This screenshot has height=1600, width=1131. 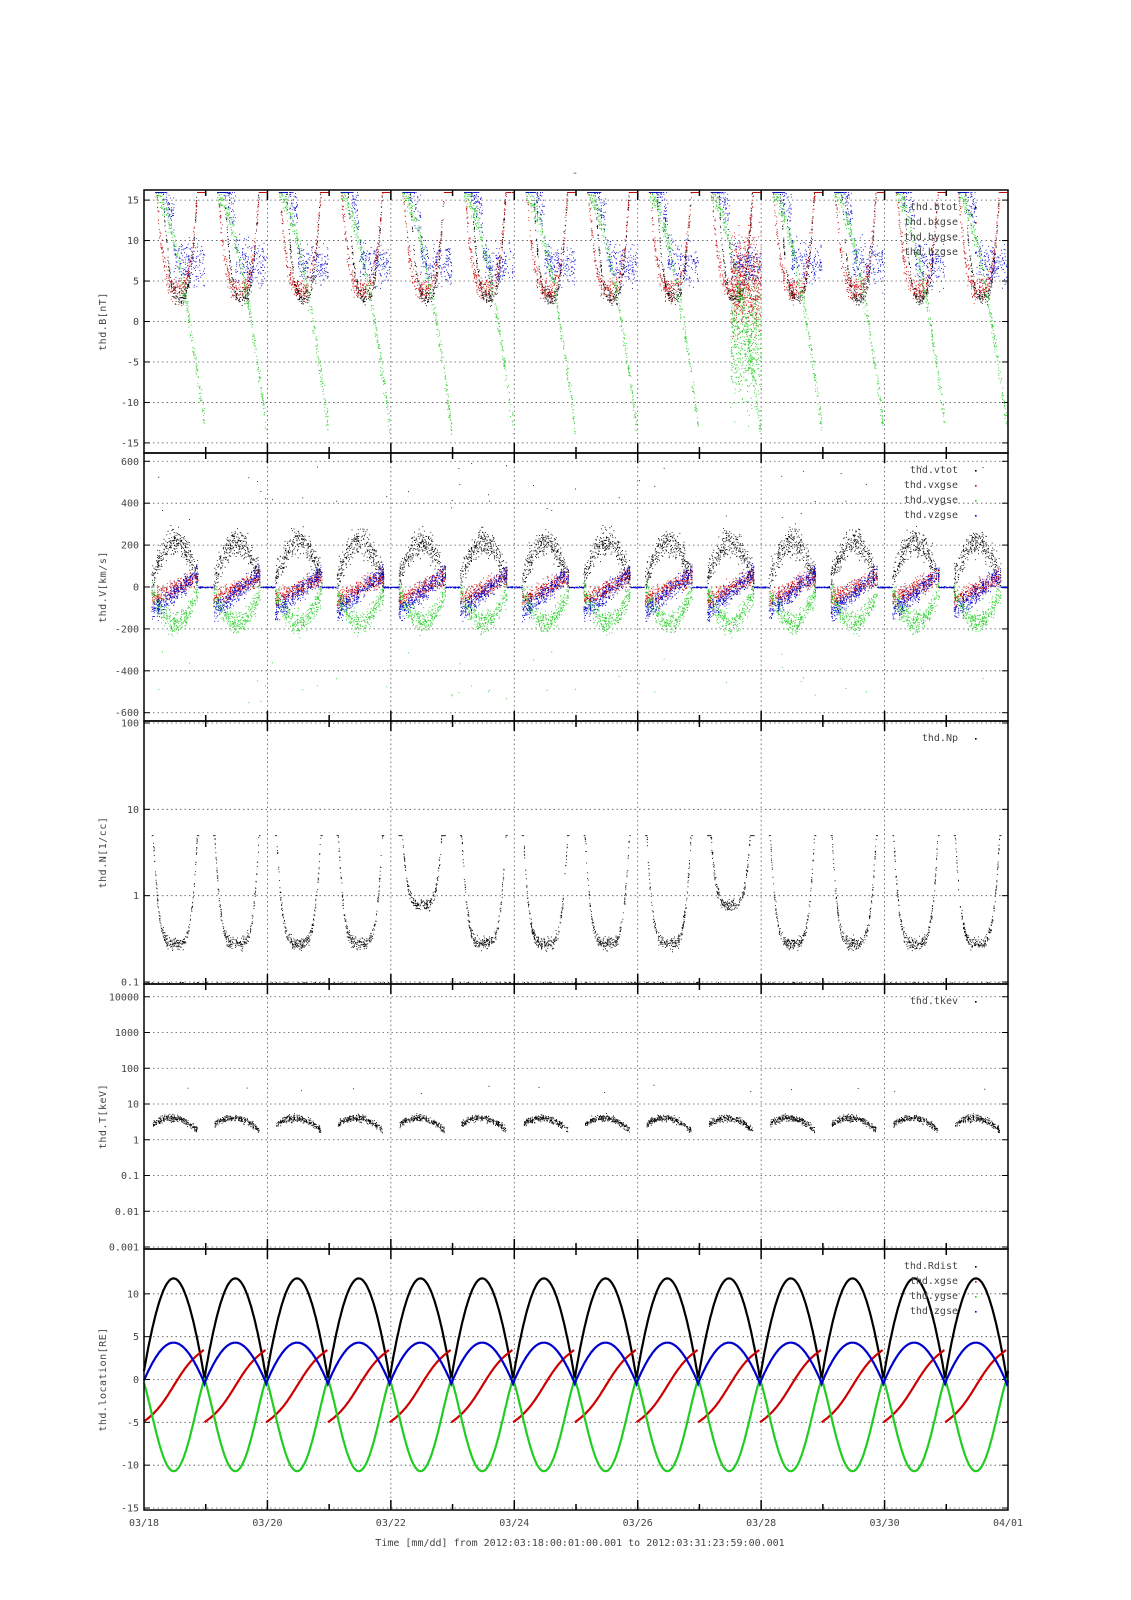 I want to click on series-line-red, so click(x=576, y=1386).